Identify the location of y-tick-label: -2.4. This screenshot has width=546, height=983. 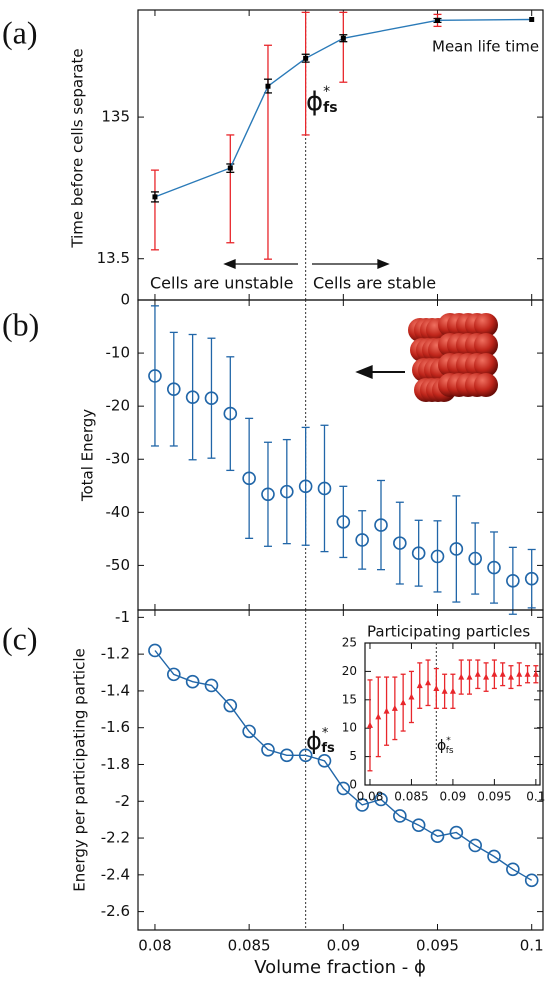
(115, 874).